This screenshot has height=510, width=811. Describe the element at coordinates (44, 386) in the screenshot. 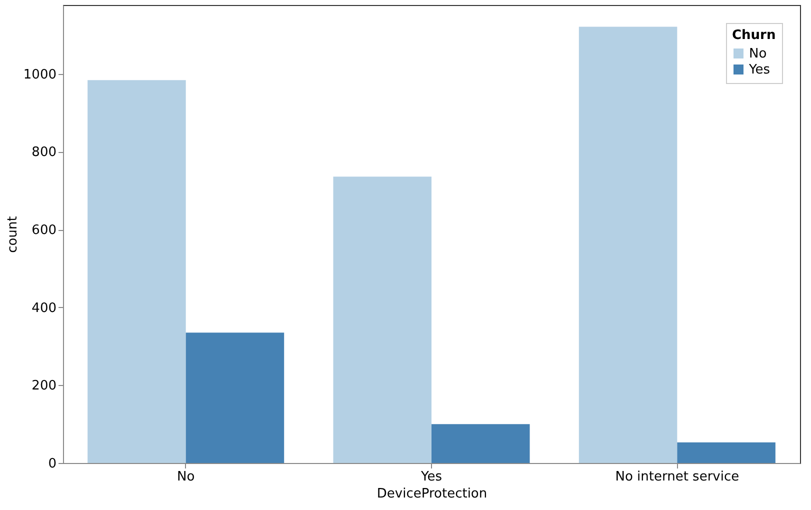

I see `y-tick-label: 200` at that location.